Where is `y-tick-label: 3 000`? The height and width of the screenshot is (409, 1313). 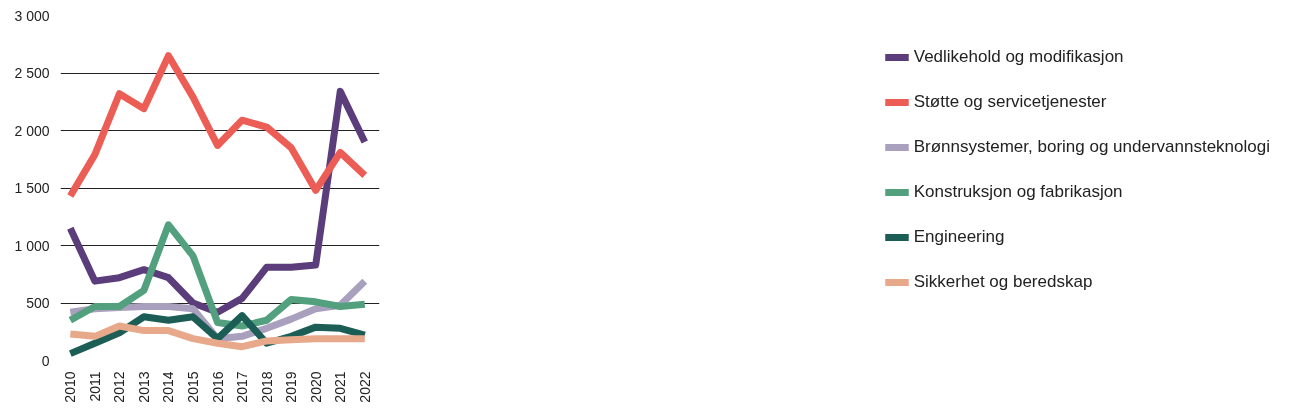
y-tick-label: 3 000 is located at coordinates (32, 15).